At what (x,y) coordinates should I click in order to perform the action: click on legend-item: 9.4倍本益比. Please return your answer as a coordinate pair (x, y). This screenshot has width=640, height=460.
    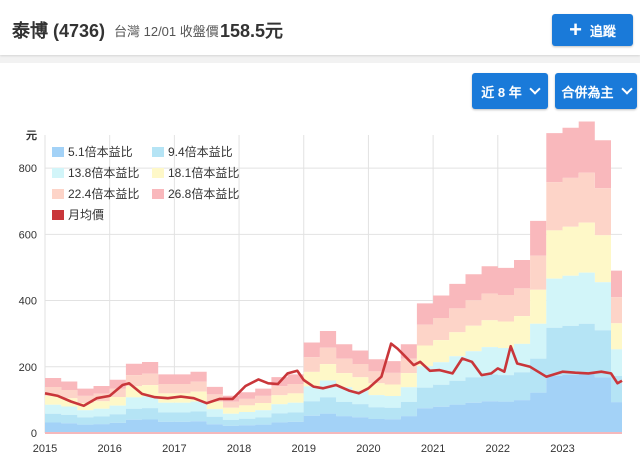
    Looking at the image, I should click on (192, 151).